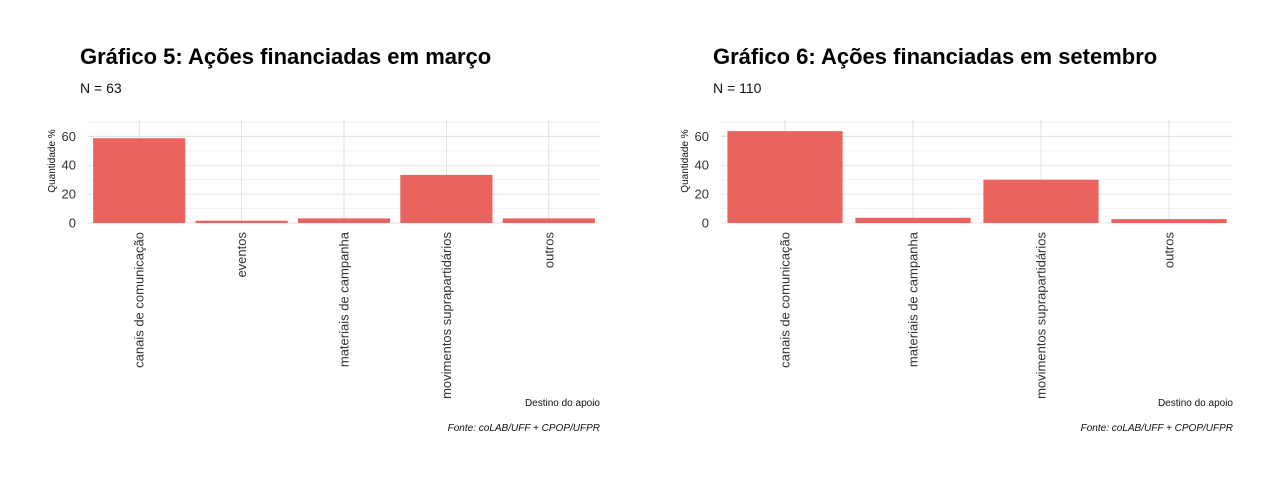 The width and height of the screenshot is (1280, 480). Describe the element at coordinates (286, 56) in the screenshot. I see `chart-title: Gráfico 5: Ações financiadas em março` at that location.